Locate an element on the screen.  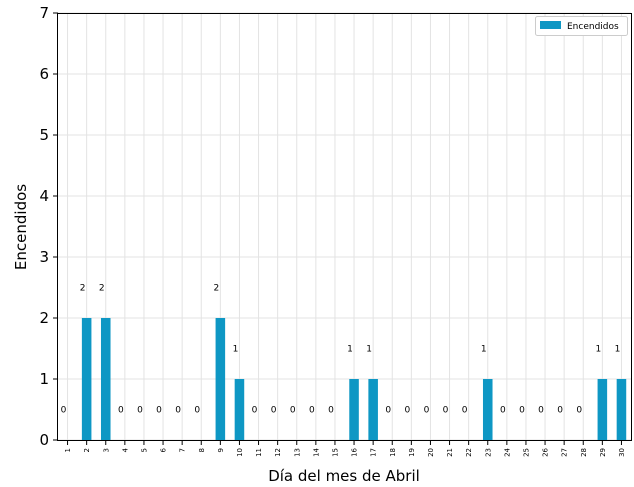
x-tick-label: 2 is located at coordinates (87, 450).